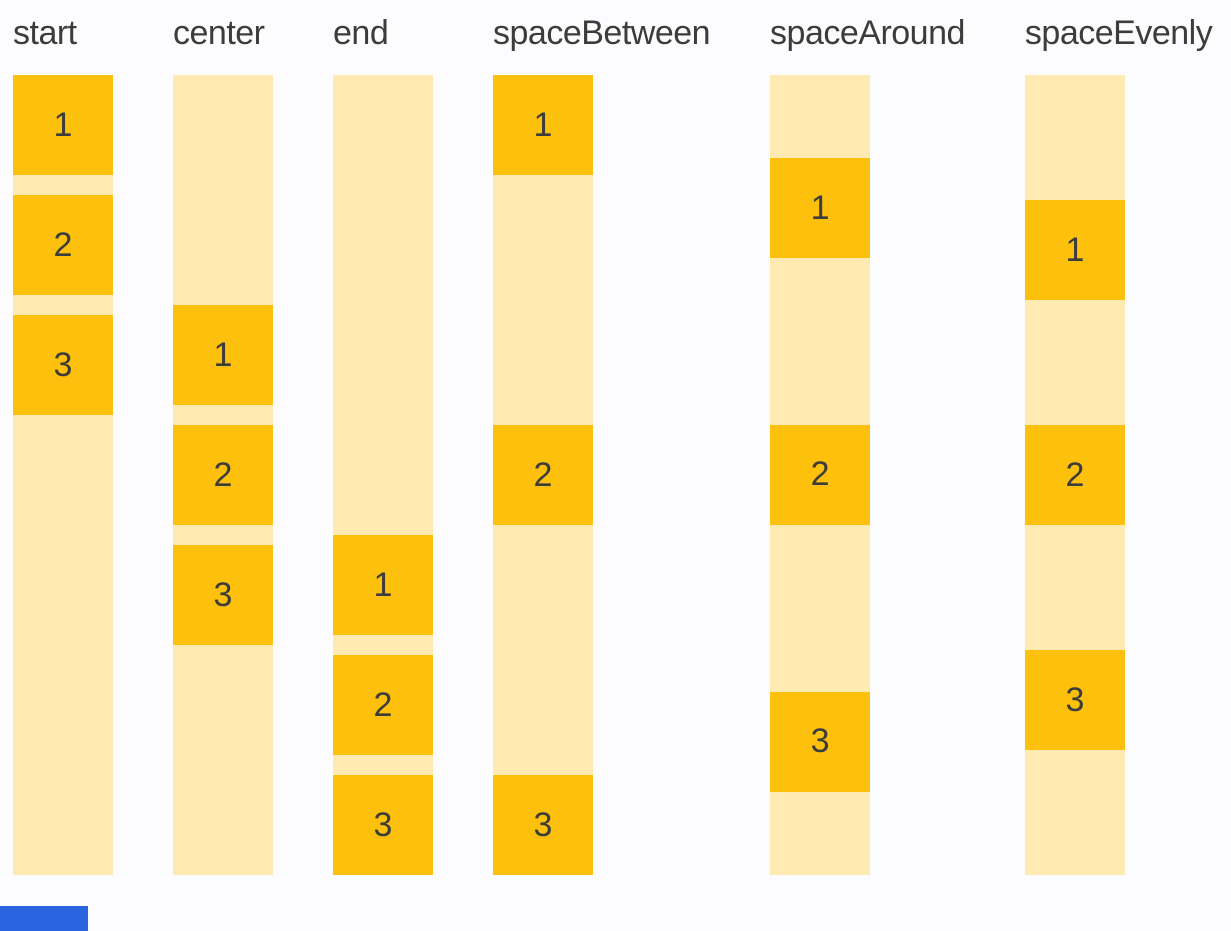 Image resolution: width=1231 pixels, height=931 pixels. I want to click on alignment-label-space-evenly: spaceEvenly, so click(1118, 33).